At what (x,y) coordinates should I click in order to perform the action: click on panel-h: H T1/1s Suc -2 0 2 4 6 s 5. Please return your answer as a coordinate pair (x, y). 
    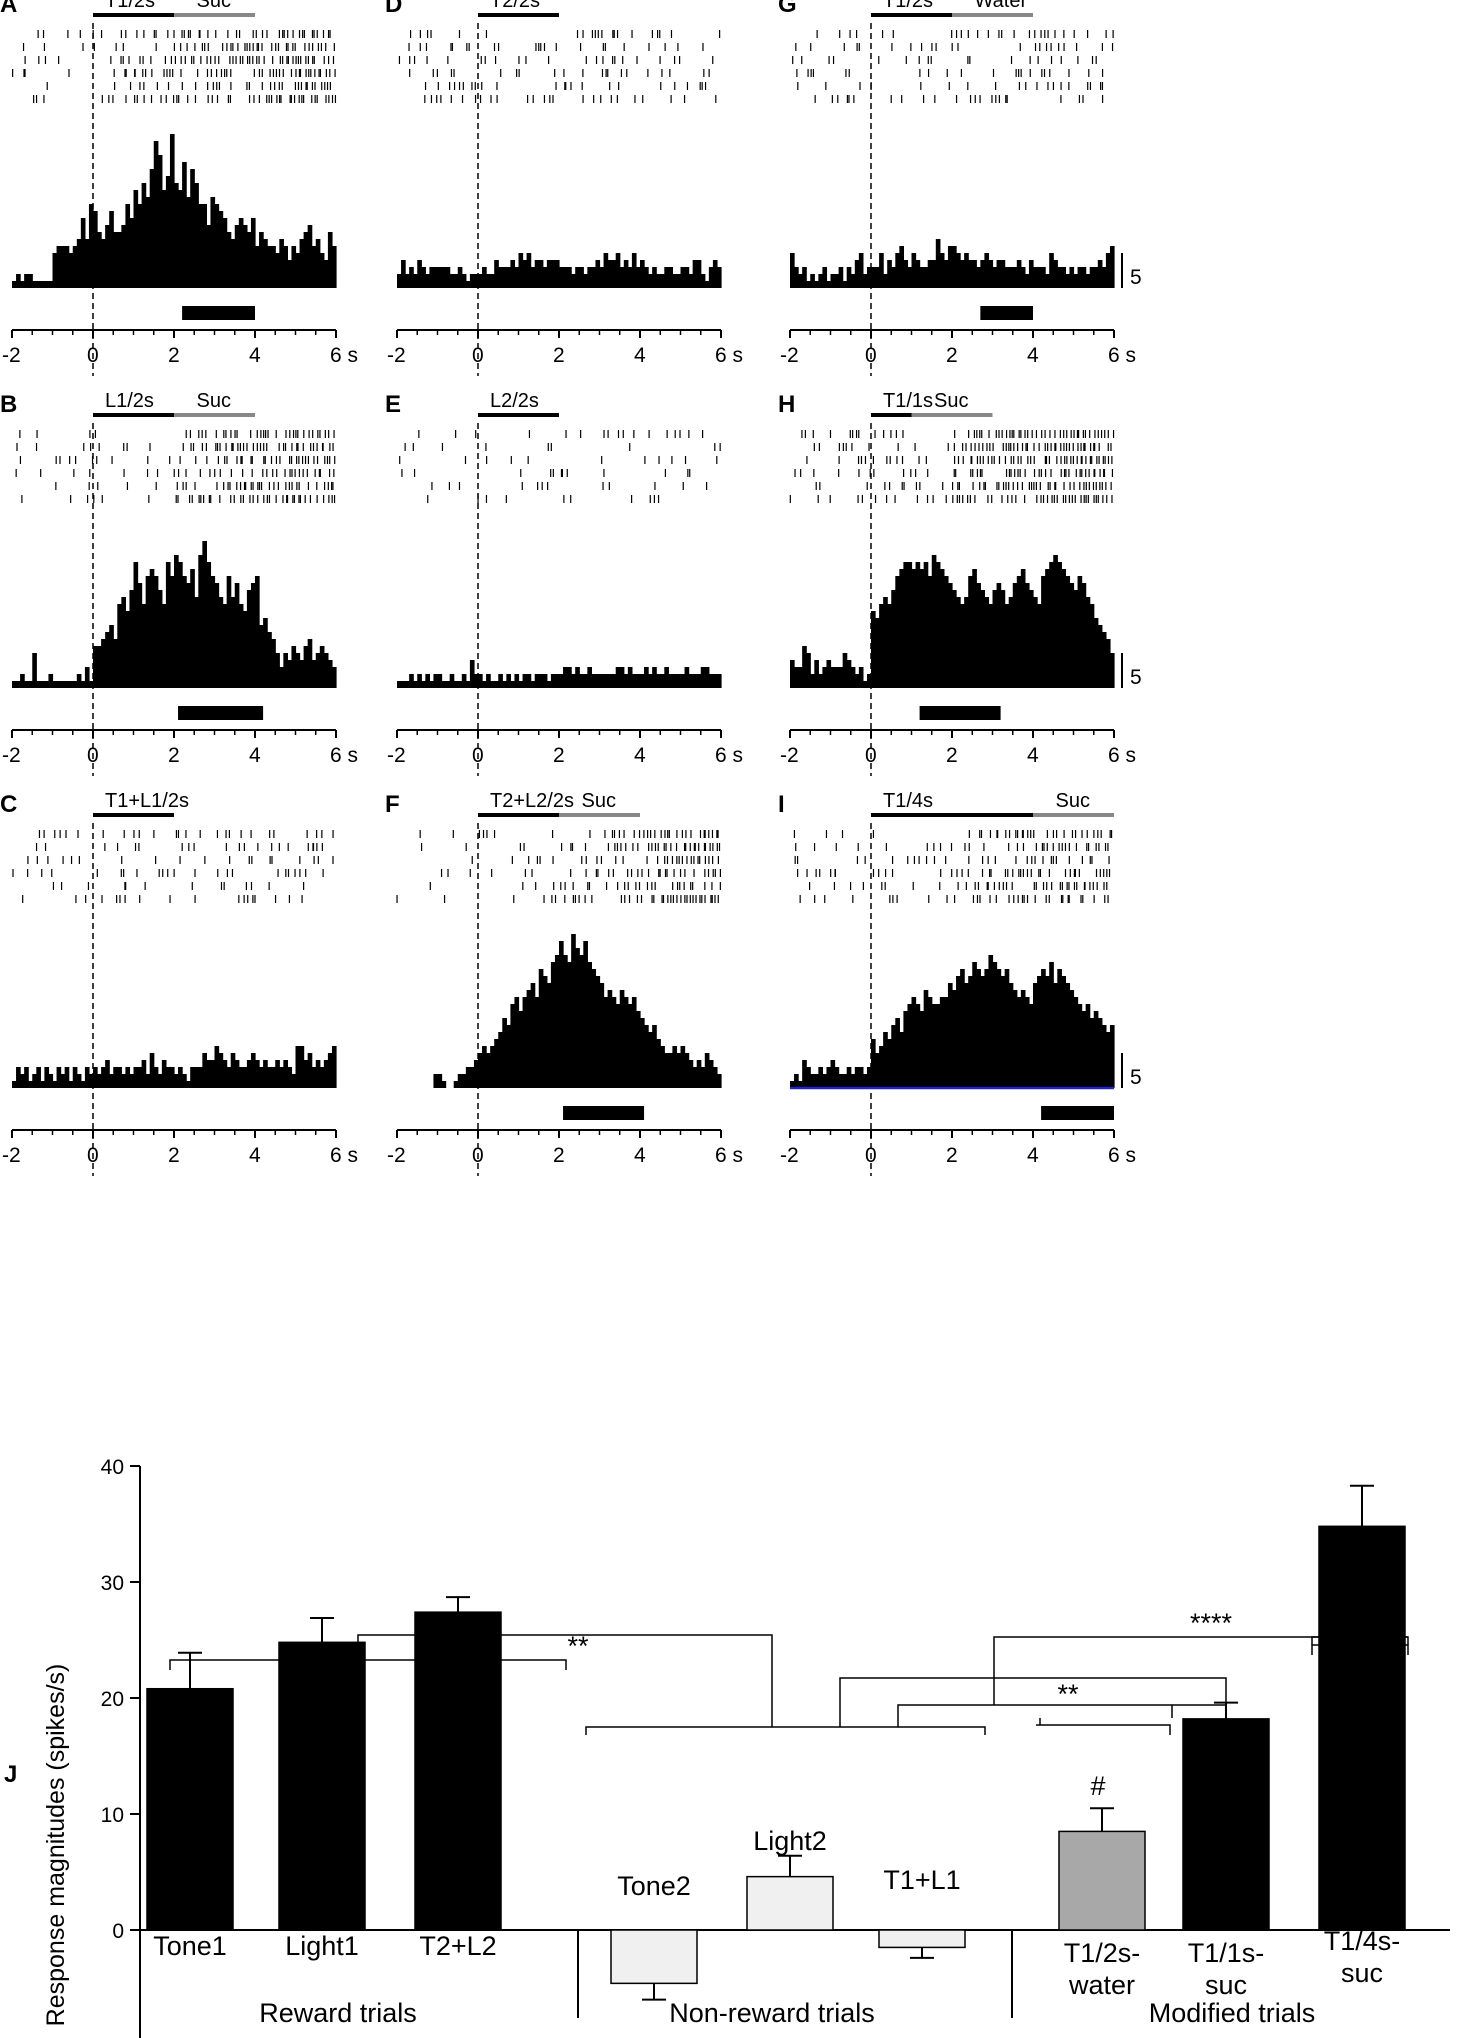
    Looking at the image, I should click on (960, 583).